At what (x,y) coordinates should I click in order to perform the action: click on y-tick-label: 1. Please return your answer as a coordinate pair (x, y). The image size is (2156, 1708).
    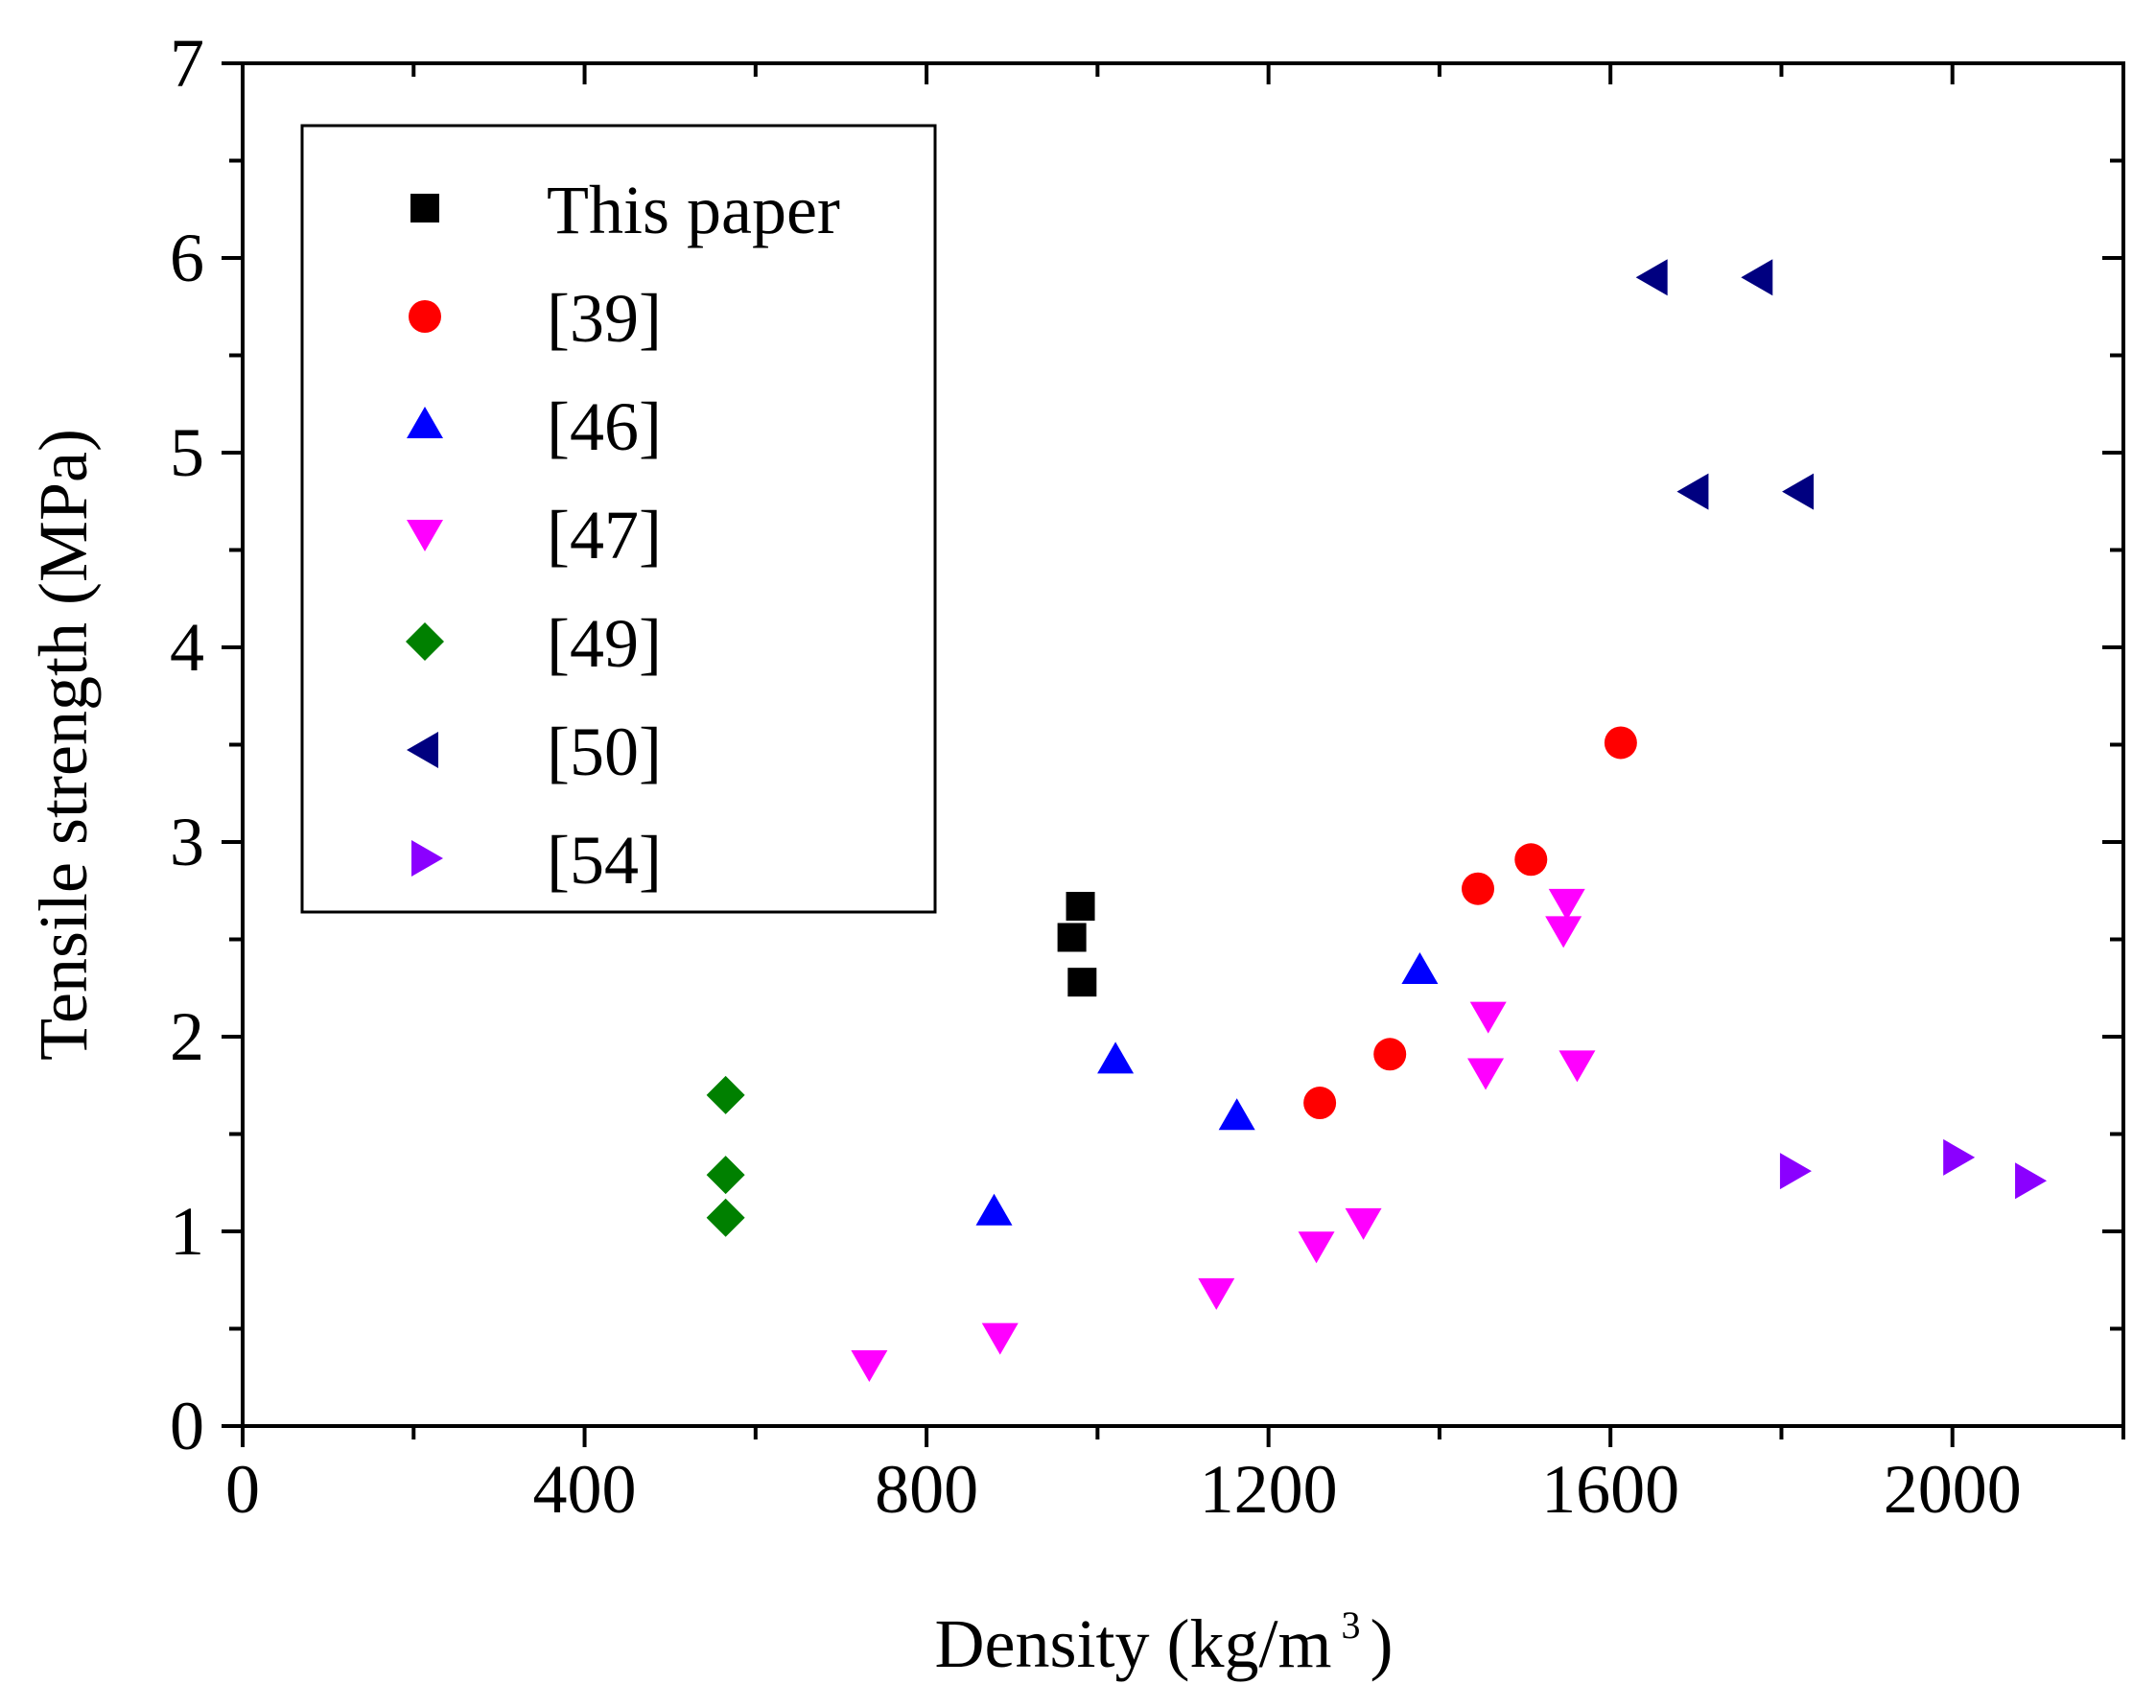
    Looking at the image, I should click on (187, 1232).